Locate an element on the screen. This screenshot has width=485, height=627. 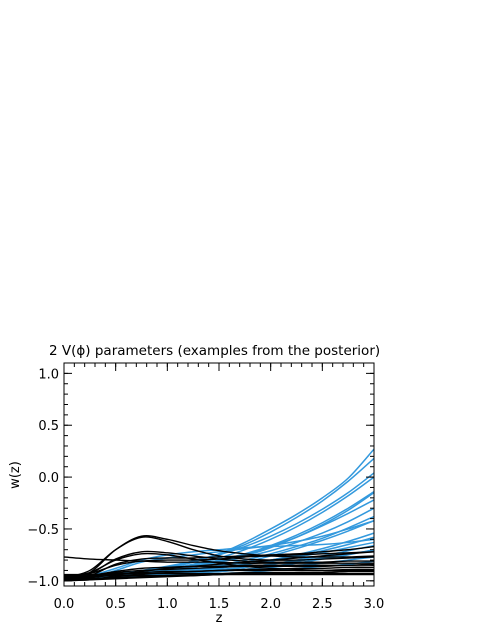
x-tick-label: 2.0 is located at coordinates (270, 604).